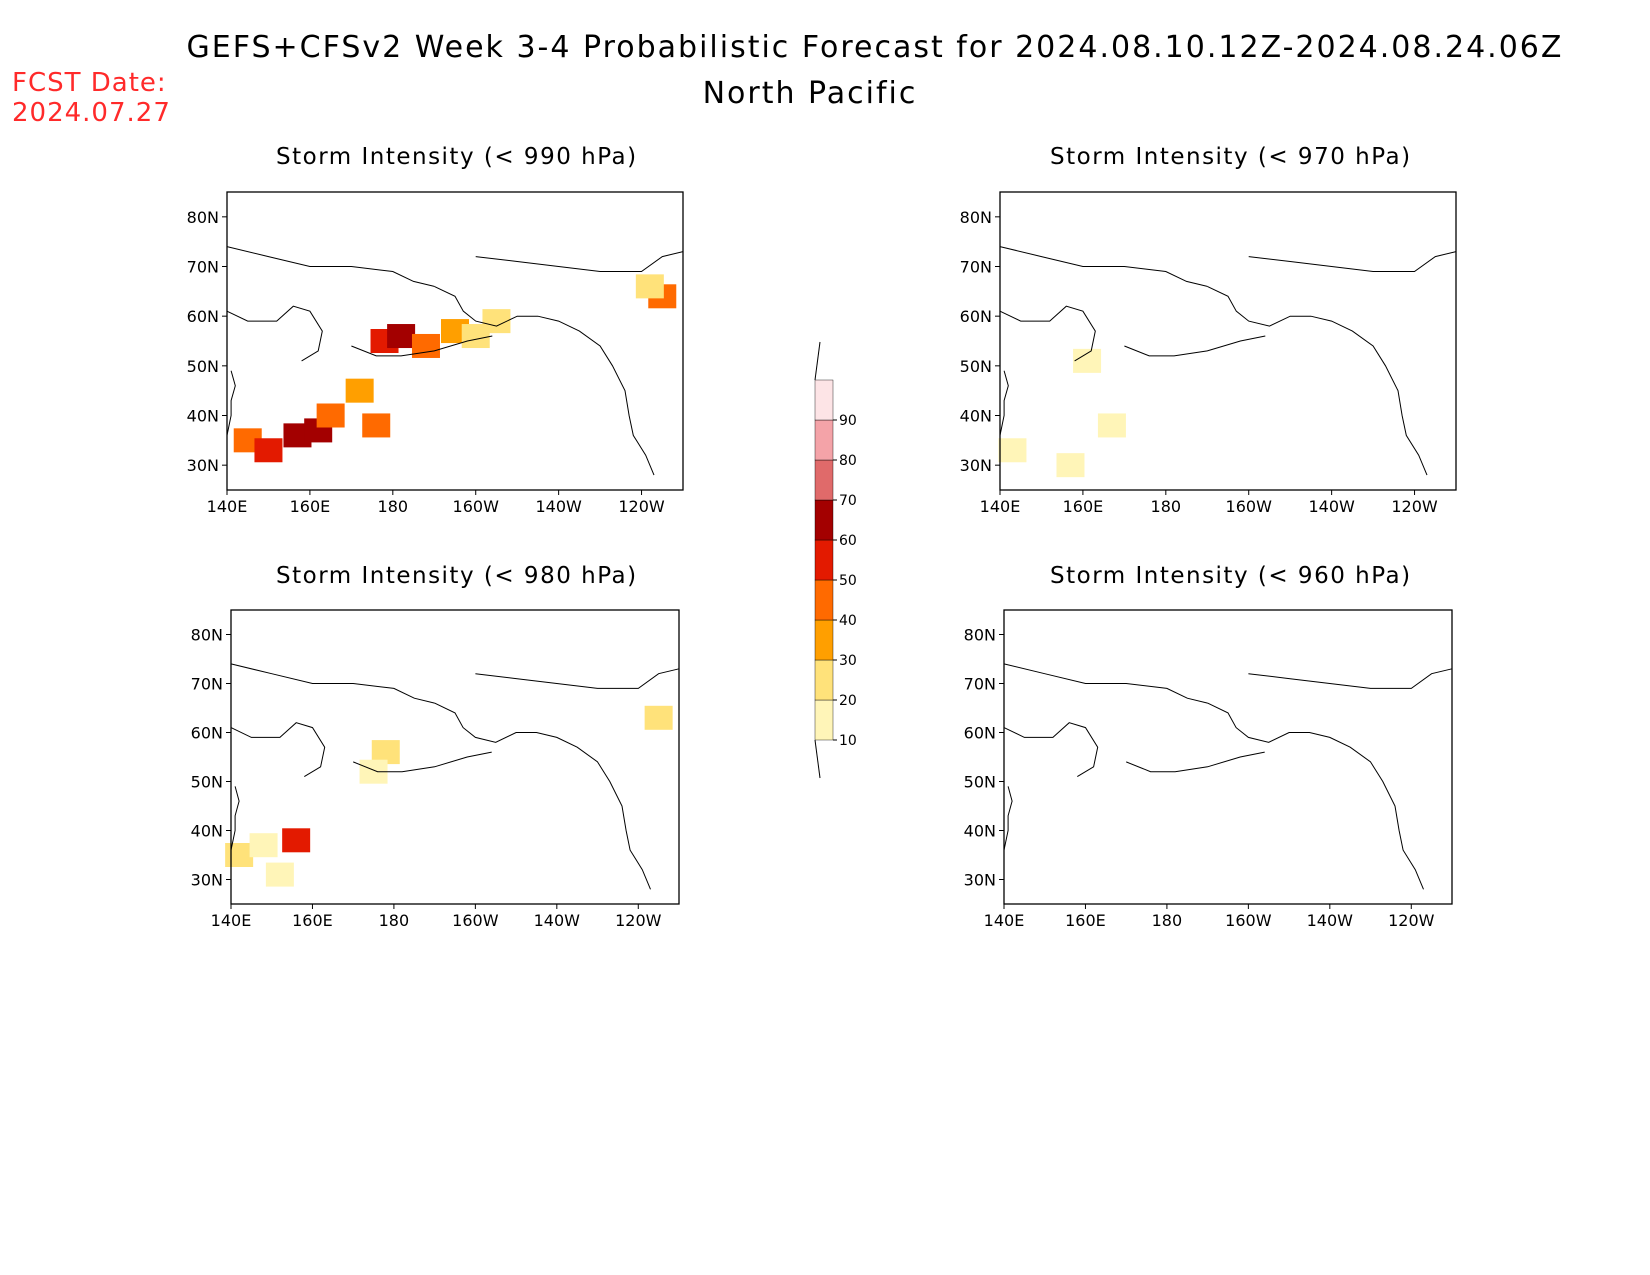 This screenshot has width=1650, height=1275. Describe the element at coordinates (848, 461) in the screenshot. I see `colorbar-label: 80` at that location.